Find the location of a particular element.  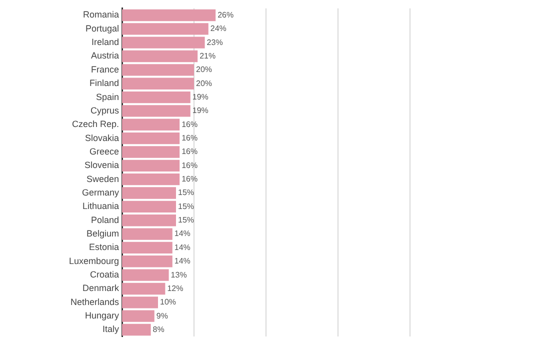

y-tick-label: Germany is located at coordinates (101, 192).